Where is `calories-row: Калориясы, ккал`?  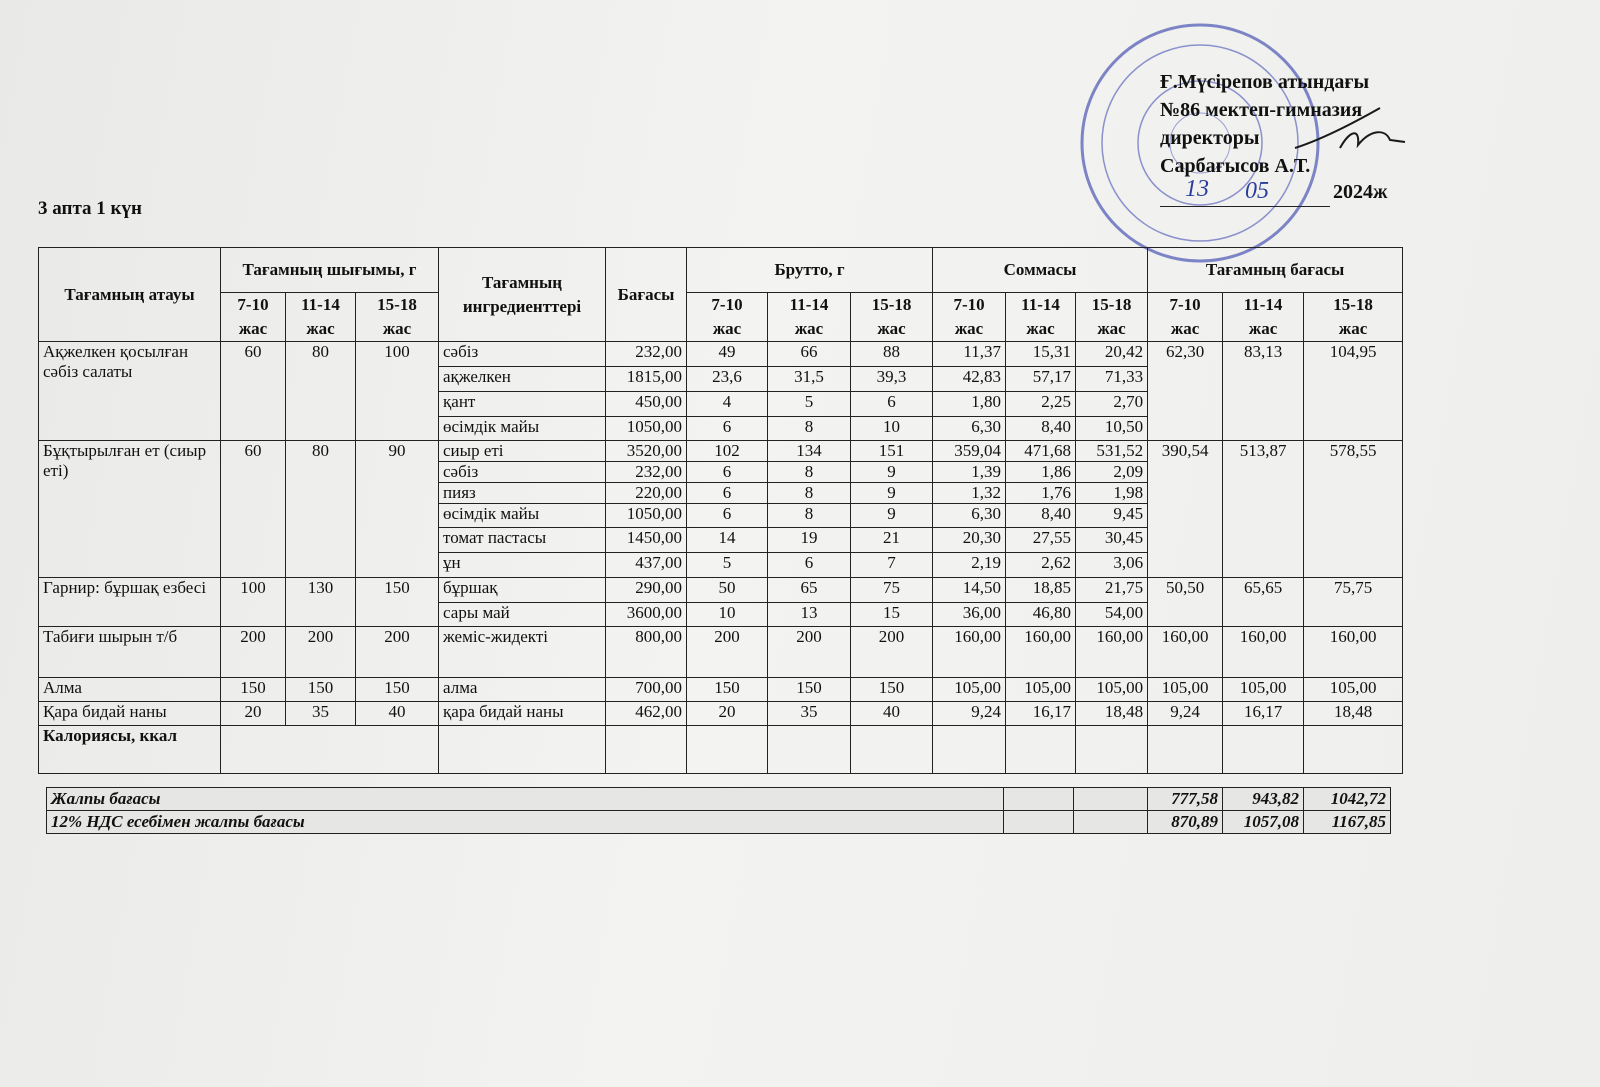
calories-row: Калориясы, ккал is located at coordinates (721, 749).